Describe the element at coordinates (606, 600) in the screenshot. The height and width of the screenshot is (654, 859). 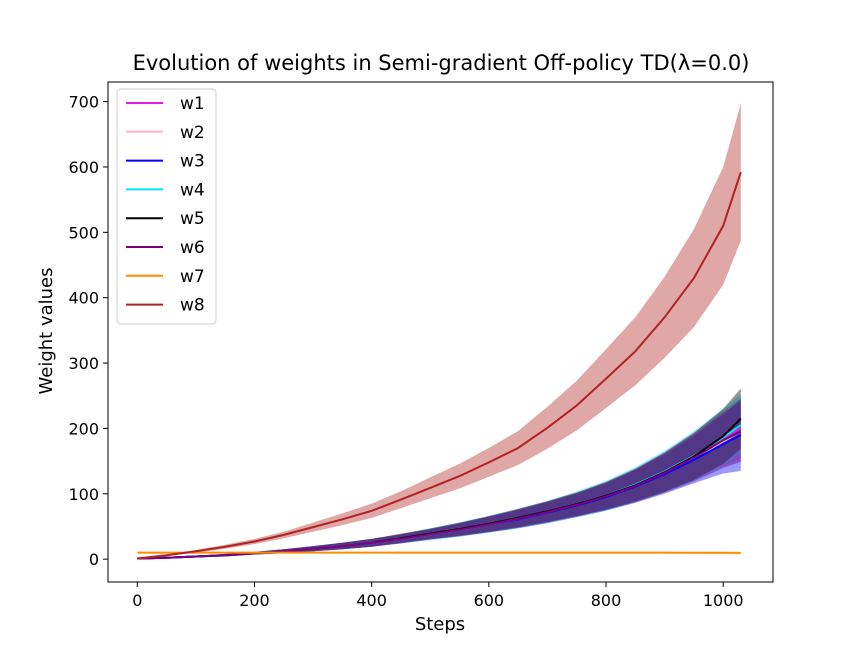
I see `x-tick-label: 800` at that location.